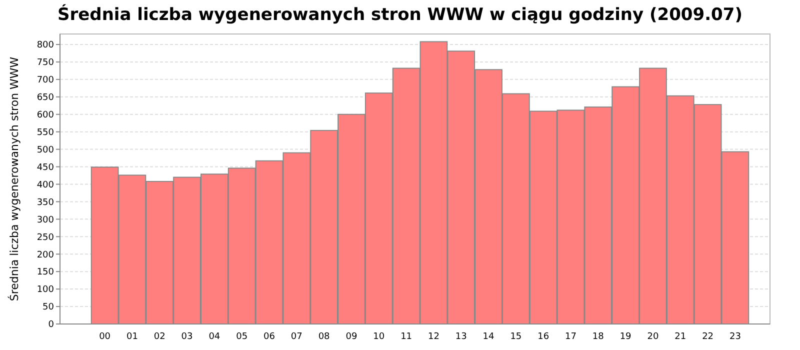 The image size is (800, 350). Describe the element at coordinates (45, 45) in the screenshot. I see `y-tick-label: 800` at that location.